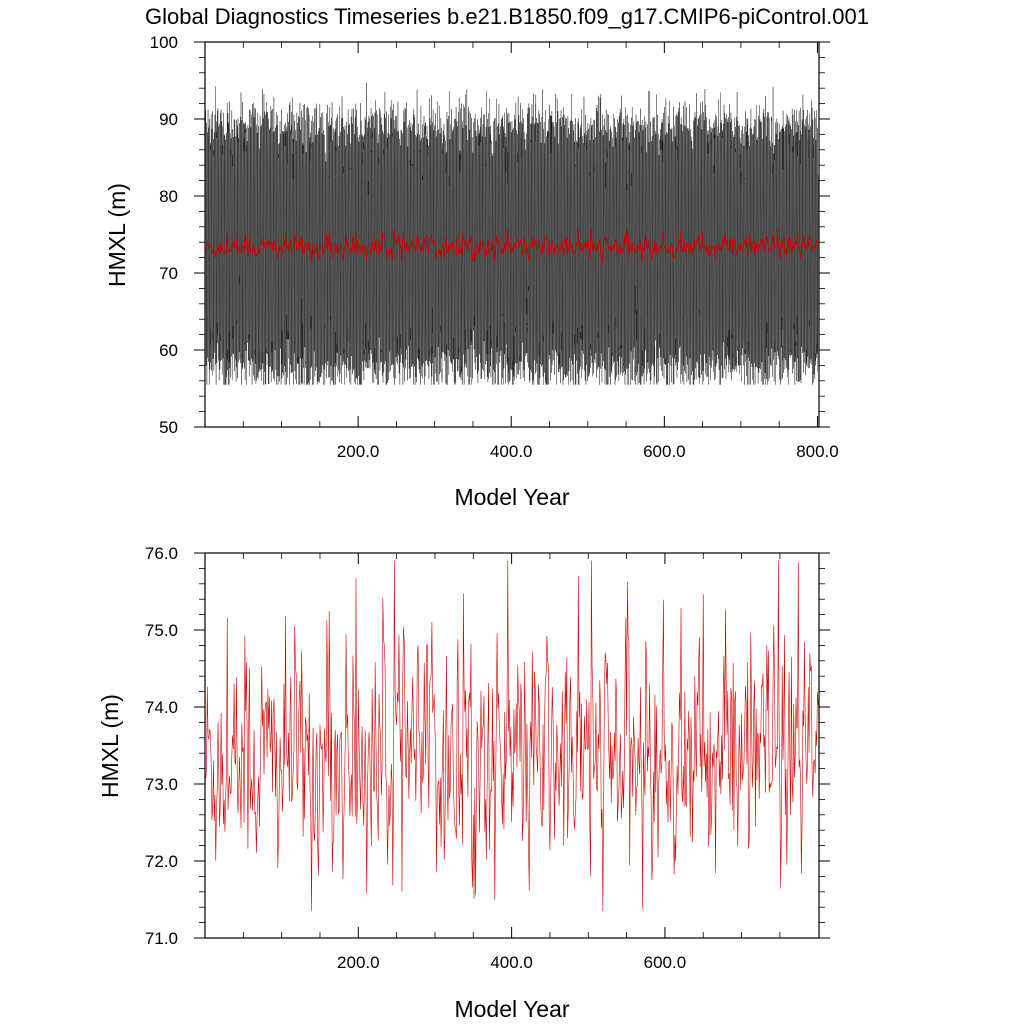 This screenshot has width=1024, height=1024. I want to click on top-x-tick-label: 200.0, so click(358, 451).